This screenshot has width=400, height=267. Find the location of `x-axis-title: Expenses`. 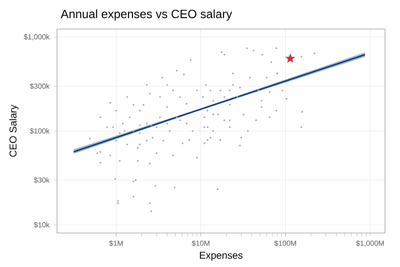

x-axis-title: Expenses is located at coordinates (221, 256).